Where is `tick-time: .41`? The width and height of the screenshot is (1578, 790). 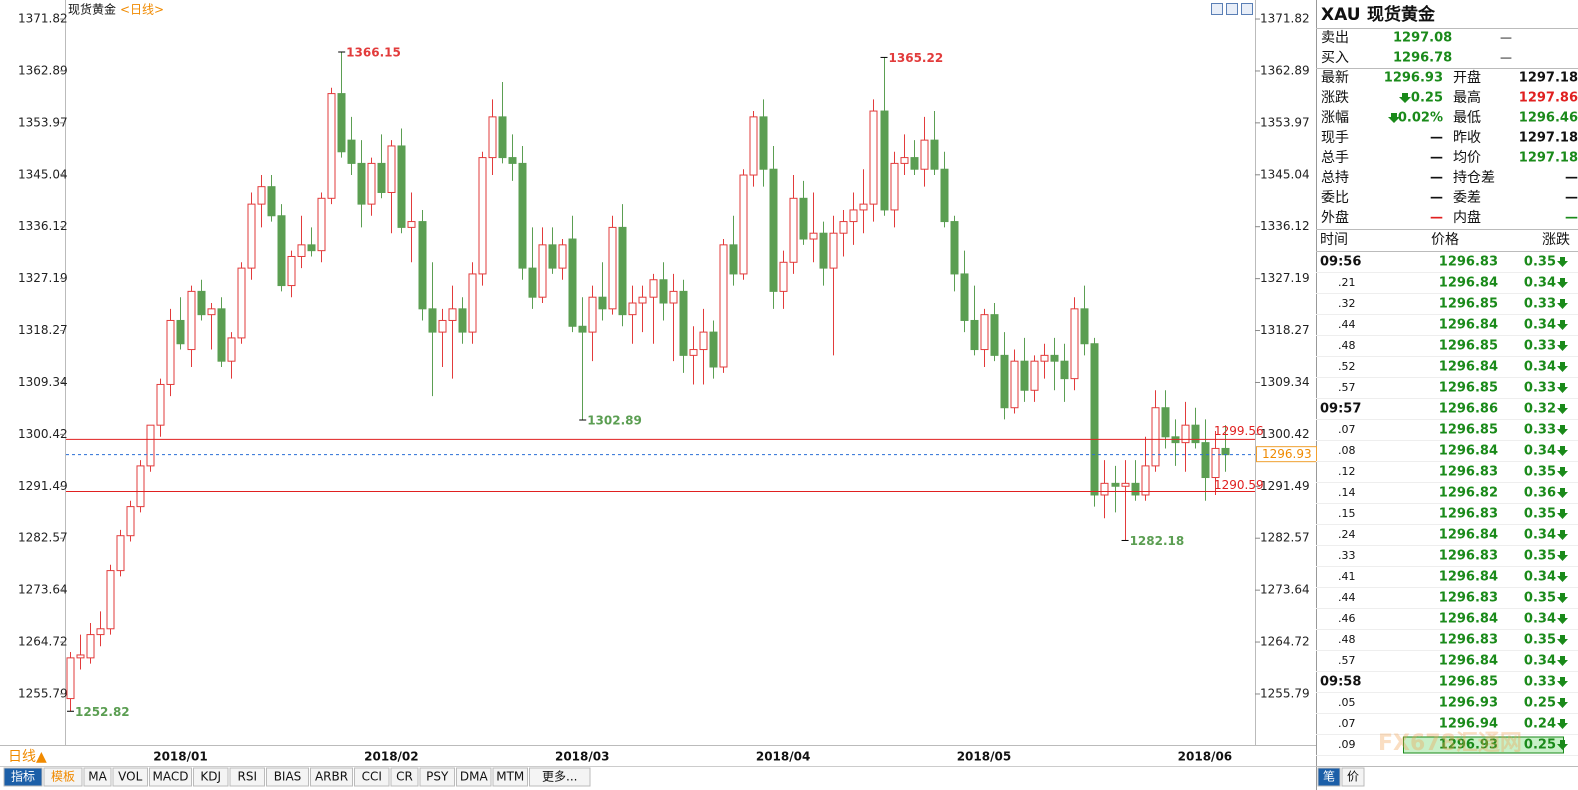 tick-time: .41 is located at coordinates (1347, 576).